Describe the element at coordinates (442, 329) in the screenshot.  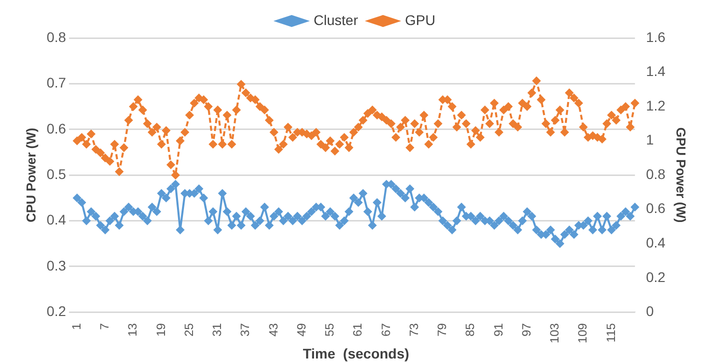
I see `x-tick-label: 79` at that location.